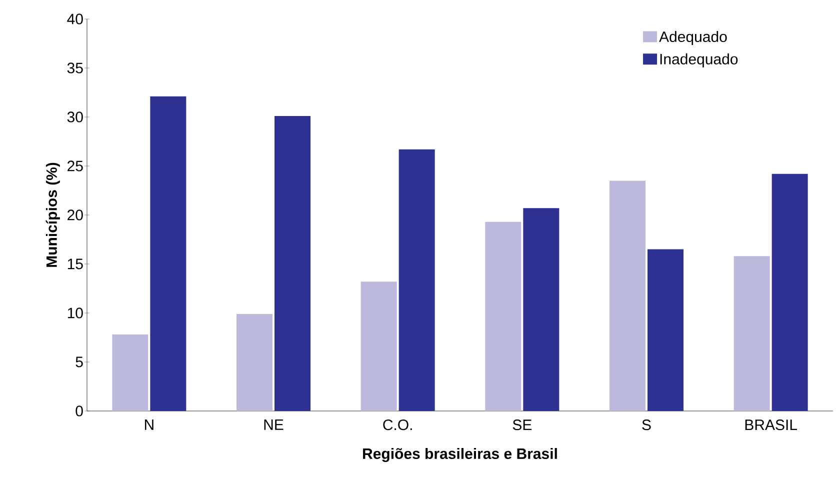 This screenshot has height=479, width=836. Describe the element at coordinates (149, 425) in the screenshot. I see `x-tick-label: N` at that location.